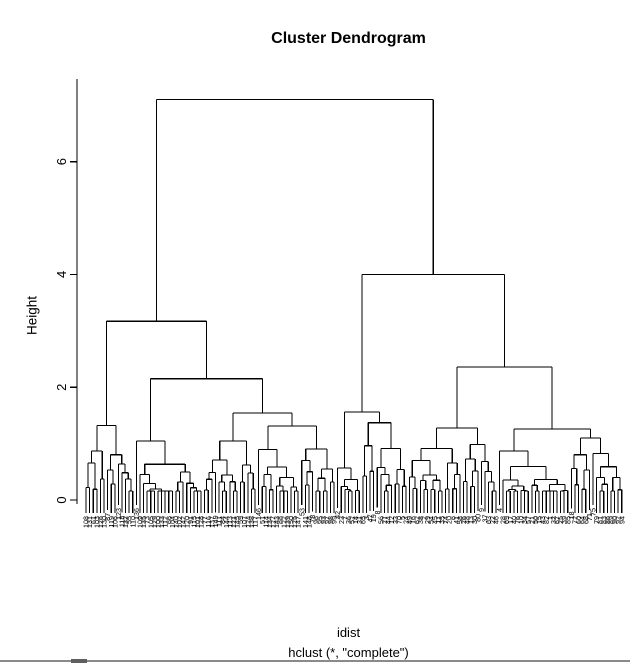  I want to click on leaf-label: 107, so click(244, 522).